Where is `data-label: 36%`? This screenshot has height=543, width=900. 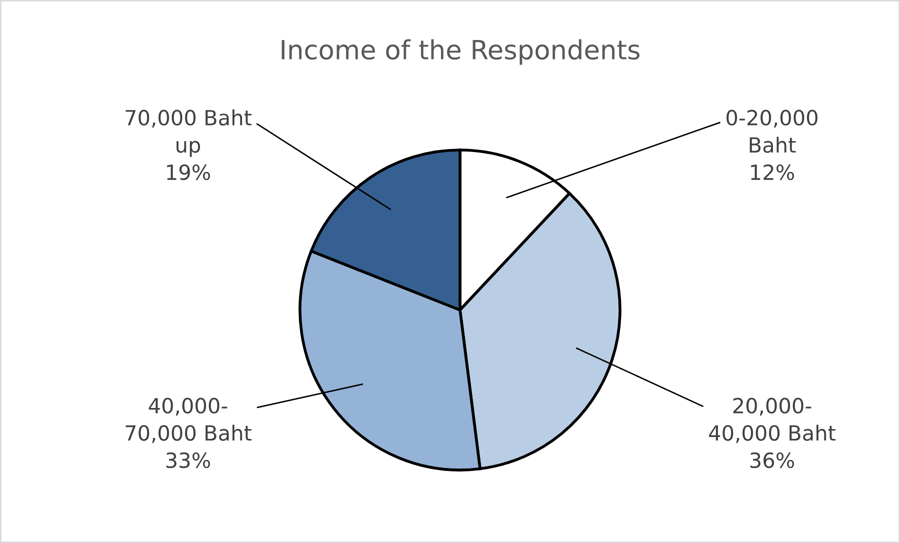
data-label: 36% is located at coordinates (772, 460).